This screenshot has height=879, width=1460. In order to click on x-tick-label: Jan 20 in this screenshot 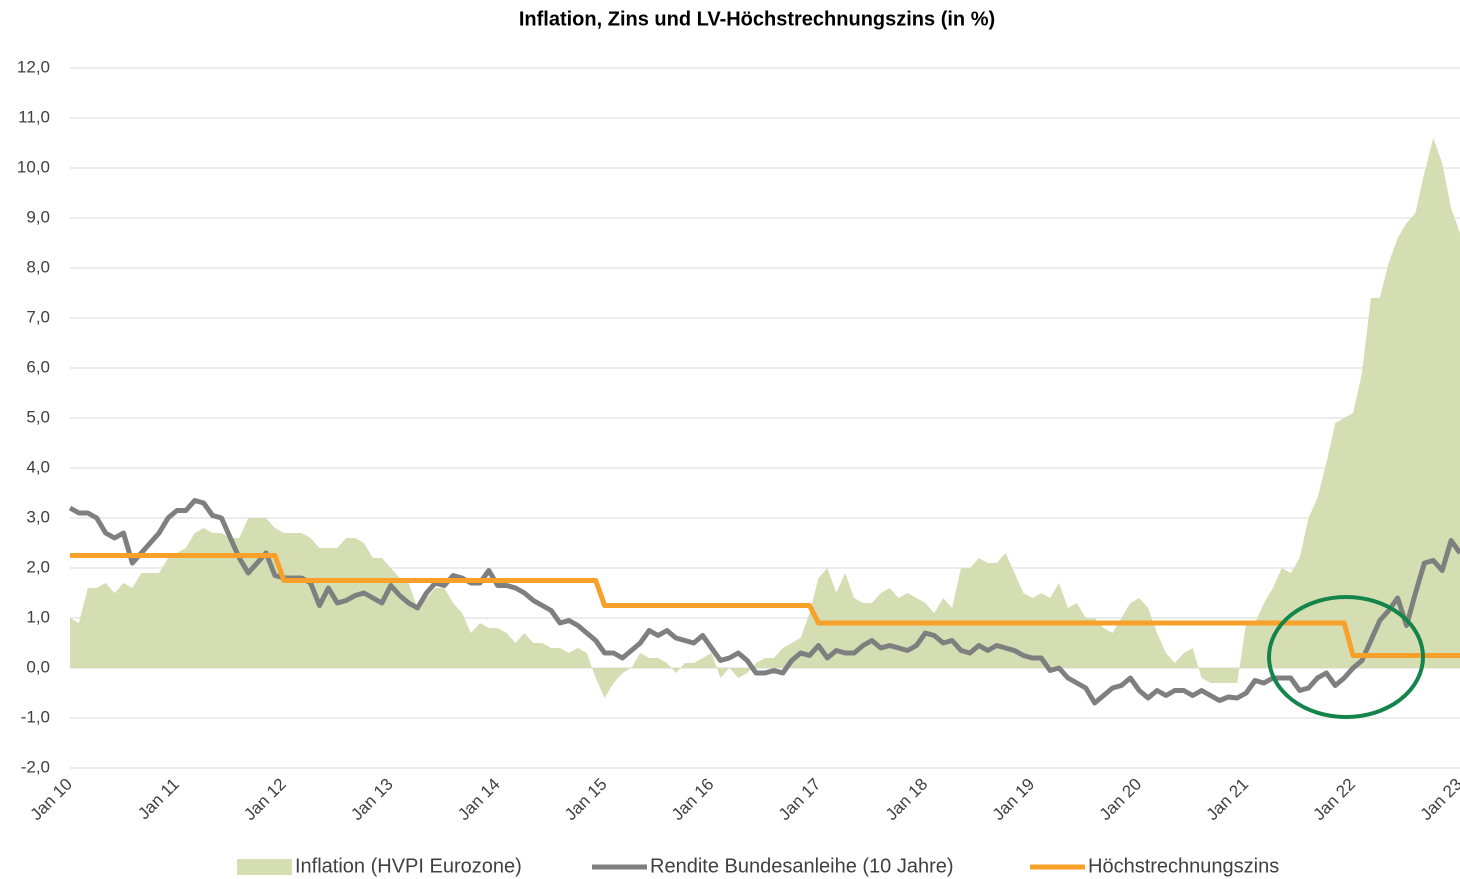, I will do `click(1121, 800)`.